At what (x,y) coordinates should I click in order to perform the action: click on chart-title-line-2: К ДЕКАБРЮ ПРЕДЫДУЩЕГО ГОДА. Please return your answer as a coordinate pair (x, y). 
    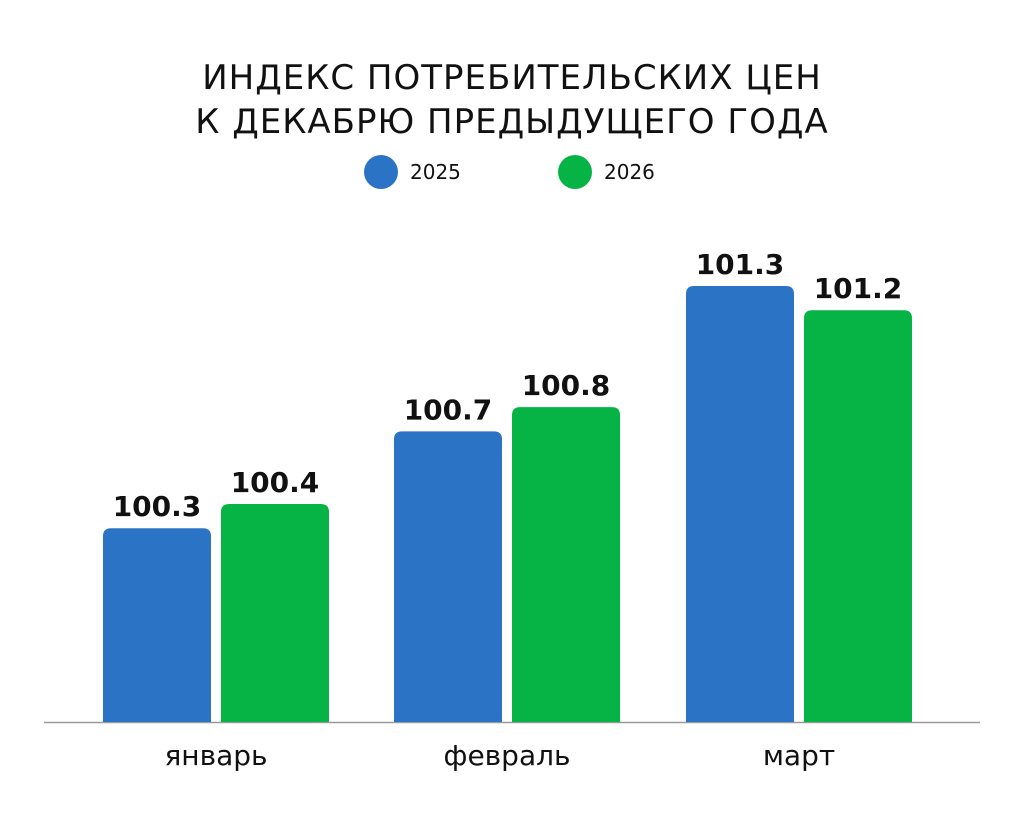
    Looking at the image, I should click on (512, 122).